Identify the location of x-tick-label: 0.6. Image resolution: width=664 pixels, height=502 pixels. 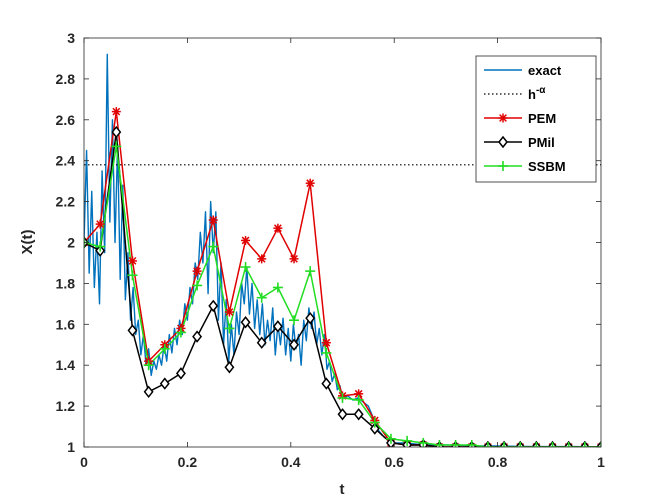
(394, 462).